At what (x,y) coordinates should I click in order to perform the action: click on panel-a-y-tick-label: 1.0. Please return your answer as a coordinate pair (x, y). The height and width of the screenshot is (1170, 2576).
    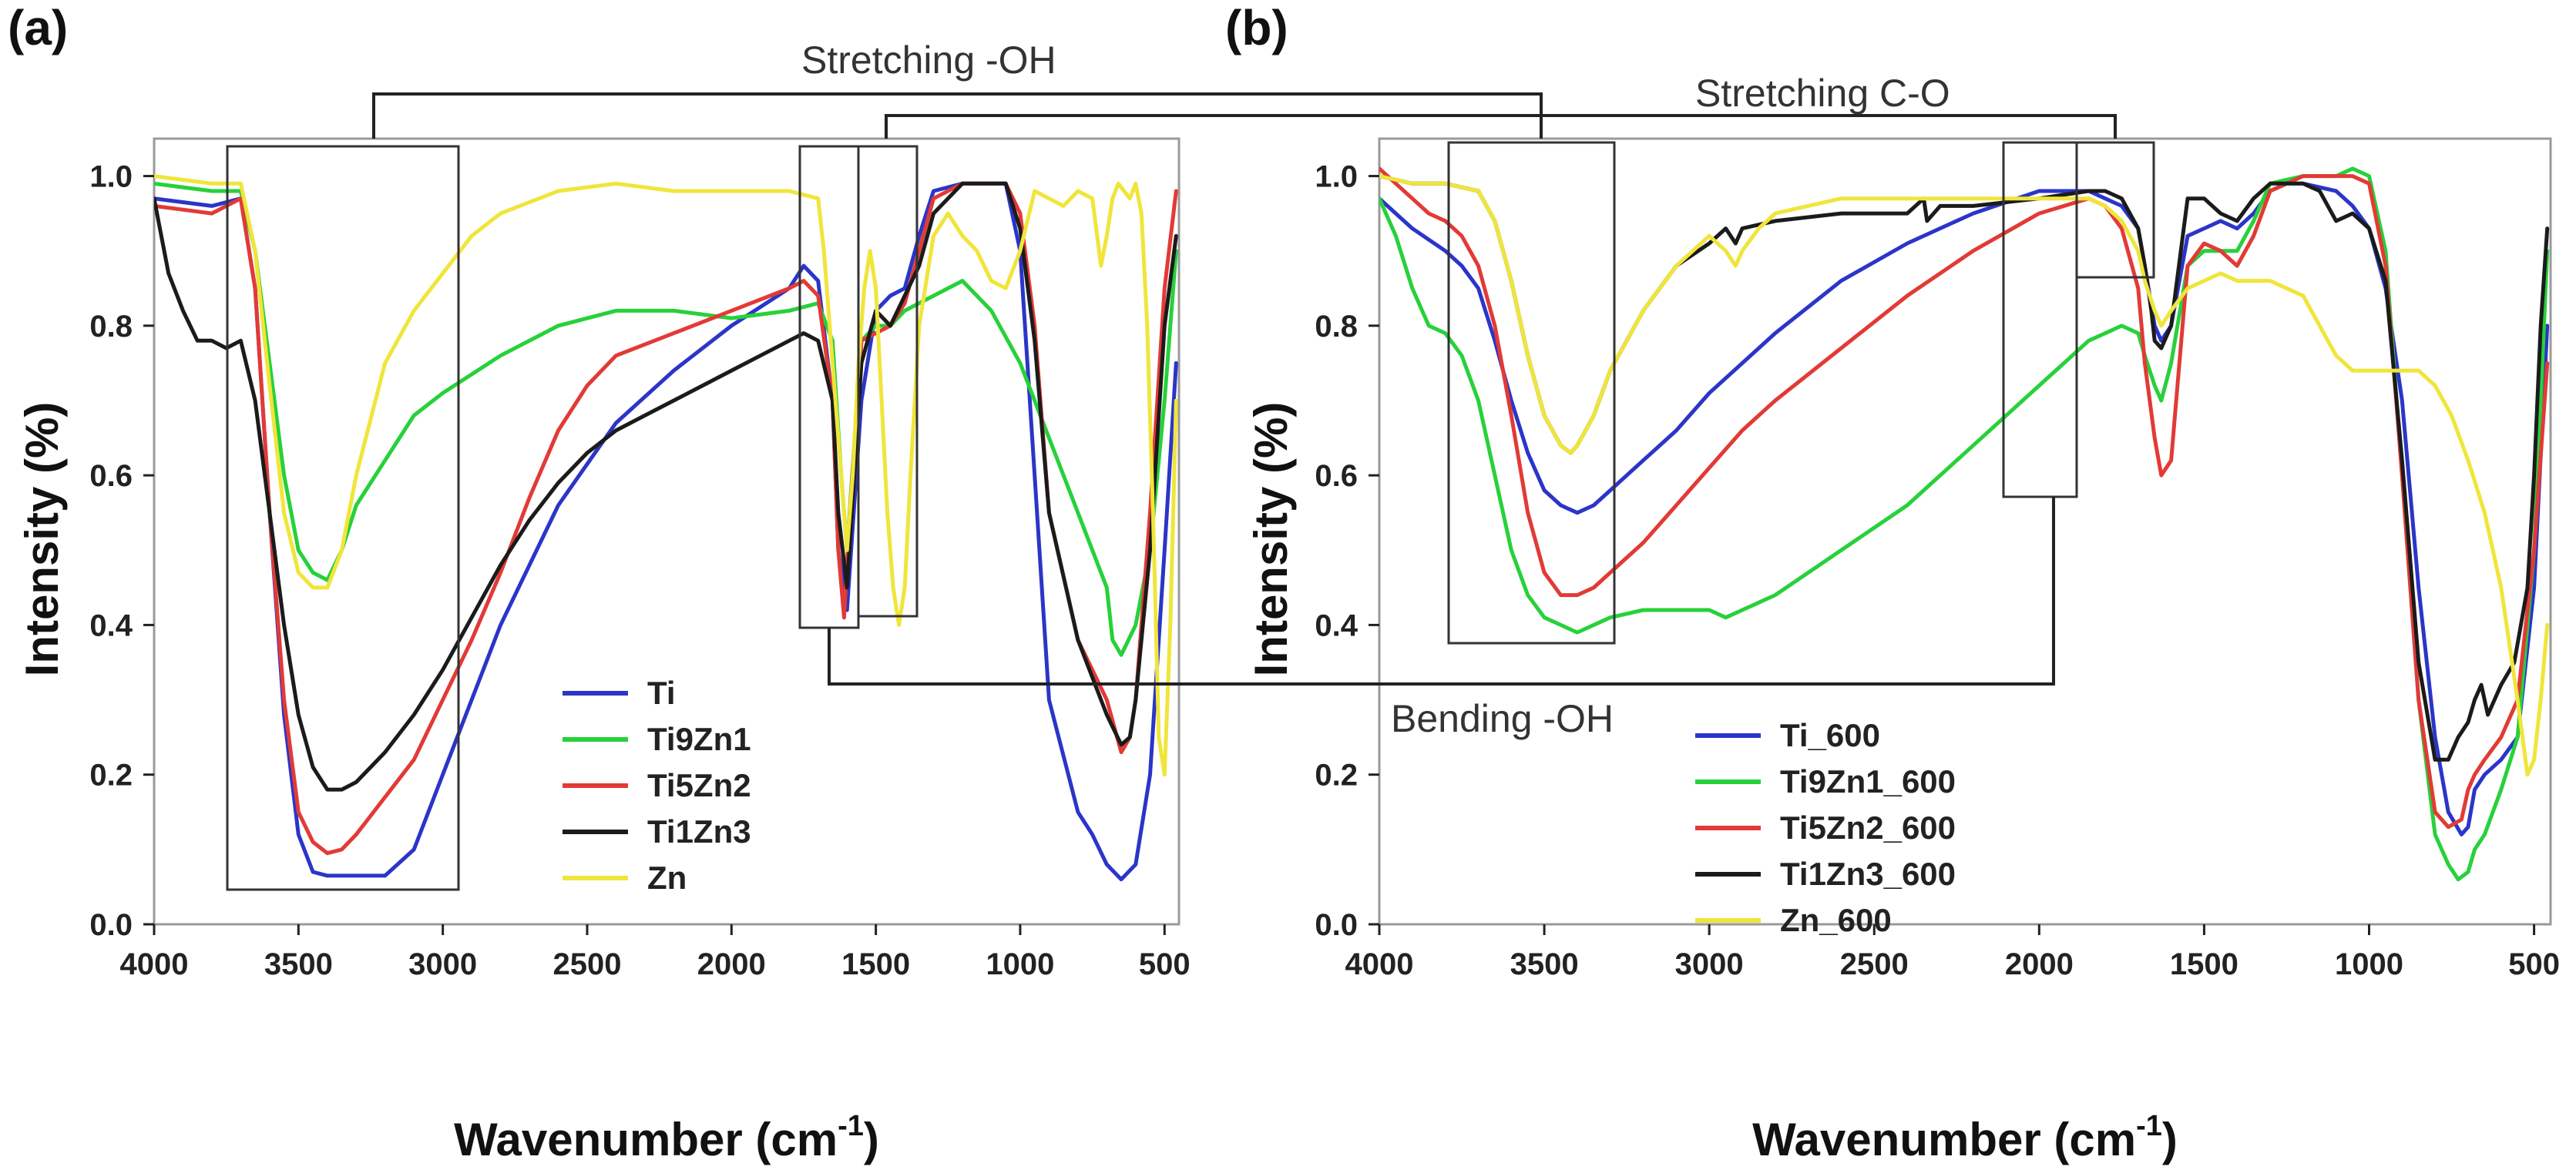
    Looking at the image, I should click on (111, 177).